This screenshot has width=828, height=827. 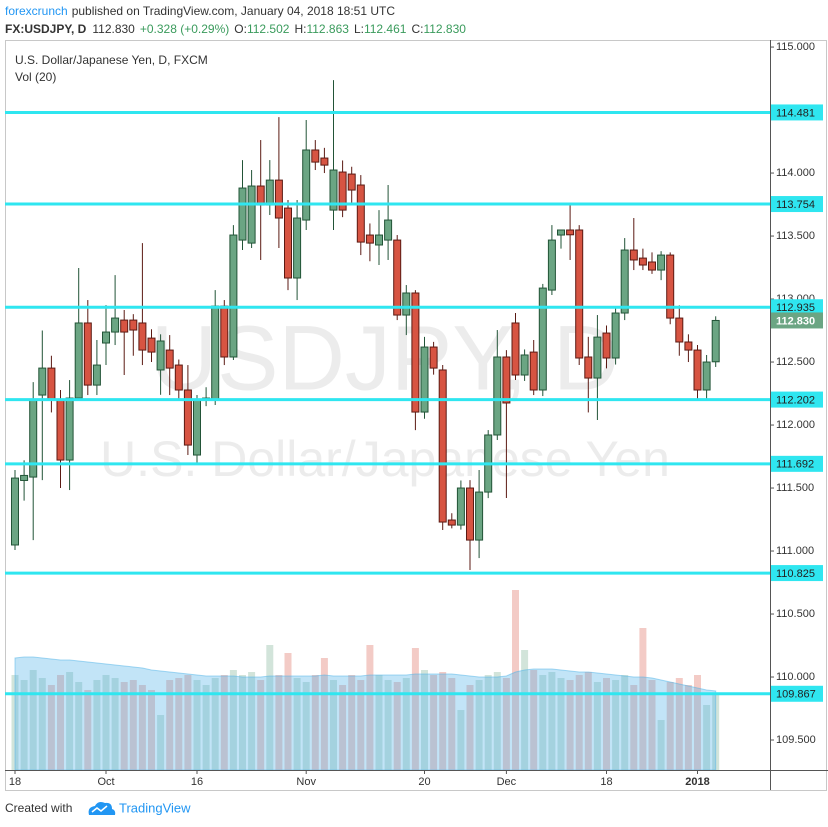 What do you see at coordinates (795, 677) in the screenshot?
I see `y-tick-label: 110.000` at bounding box center [795, 677].